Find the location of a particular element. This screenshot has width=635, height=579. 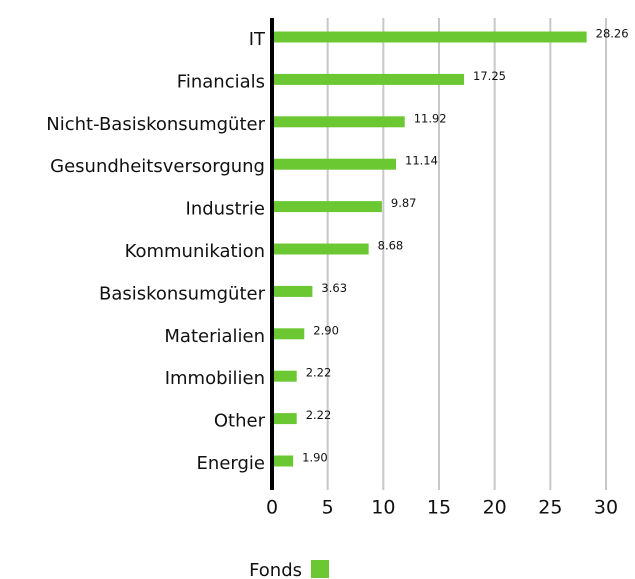

value-label: 11.14 is located at coordinates (421, 161).